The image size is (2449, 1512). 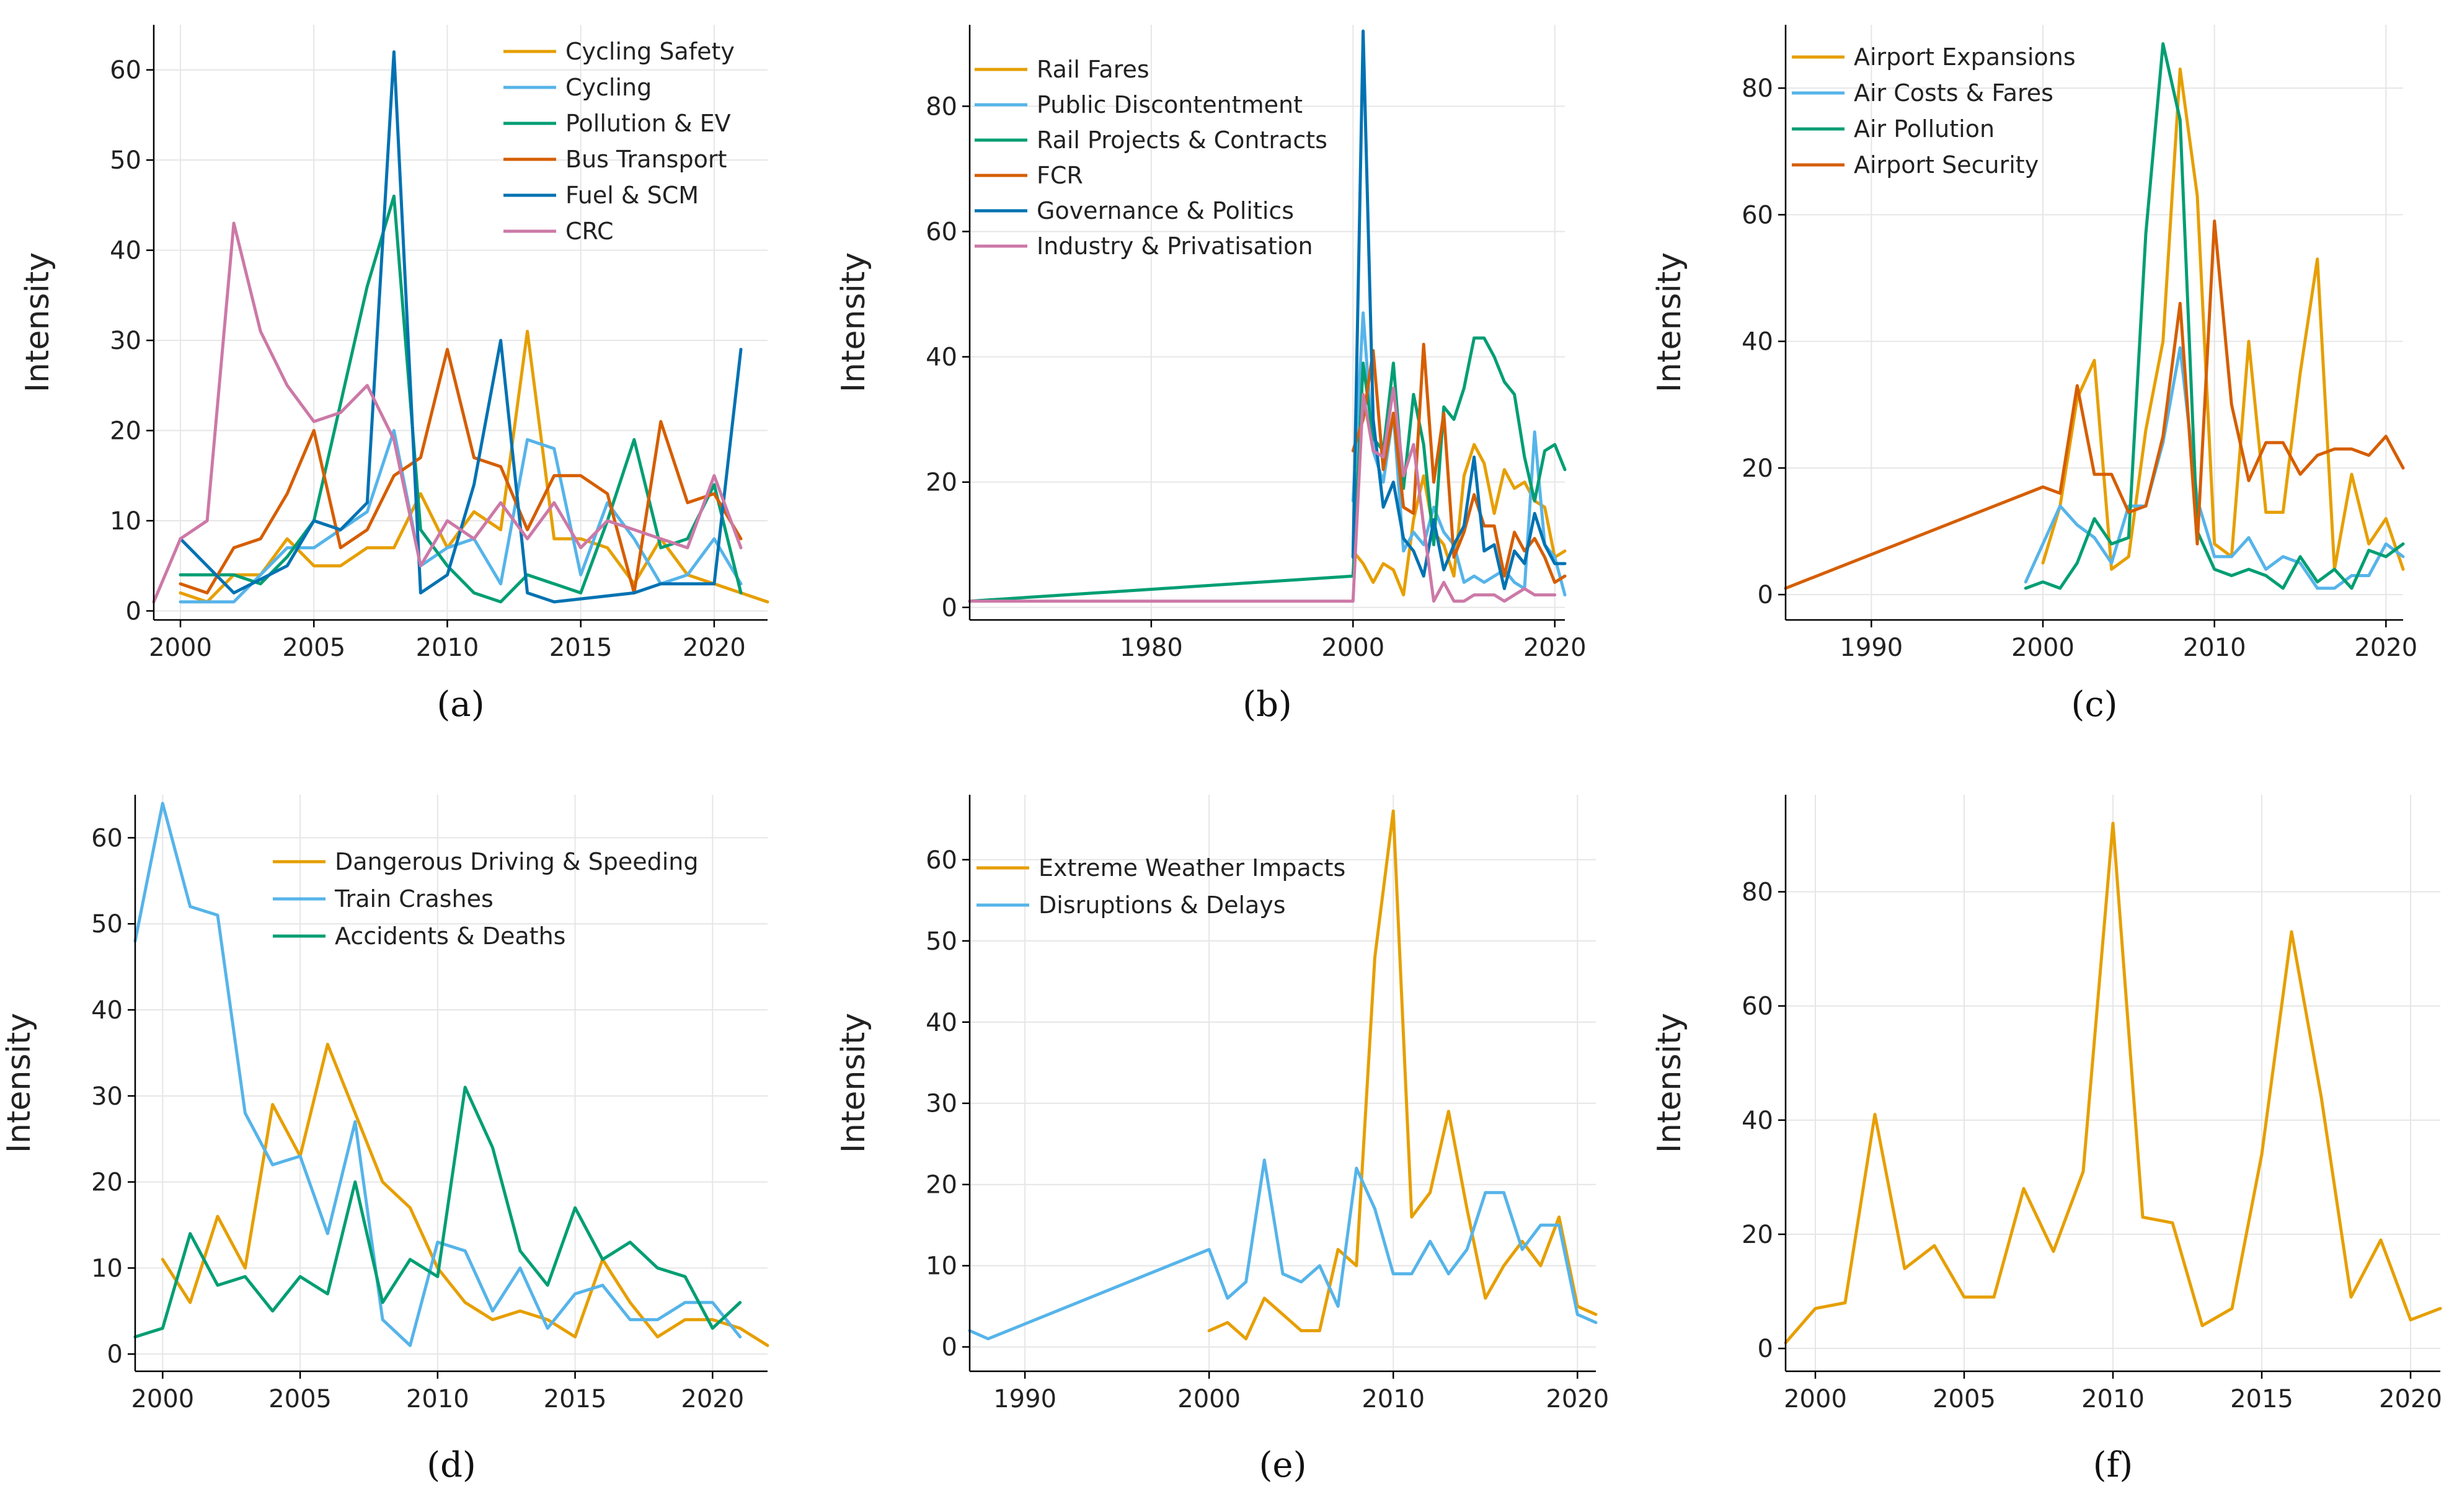 I want to click on legend-label: Dangerous Driving & Speeding, so click(x=517, y=862).